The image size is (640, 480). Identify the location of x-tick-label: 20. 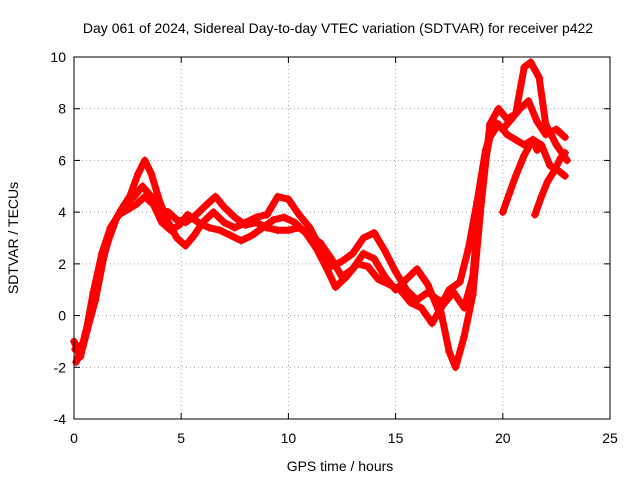
(503, 438).